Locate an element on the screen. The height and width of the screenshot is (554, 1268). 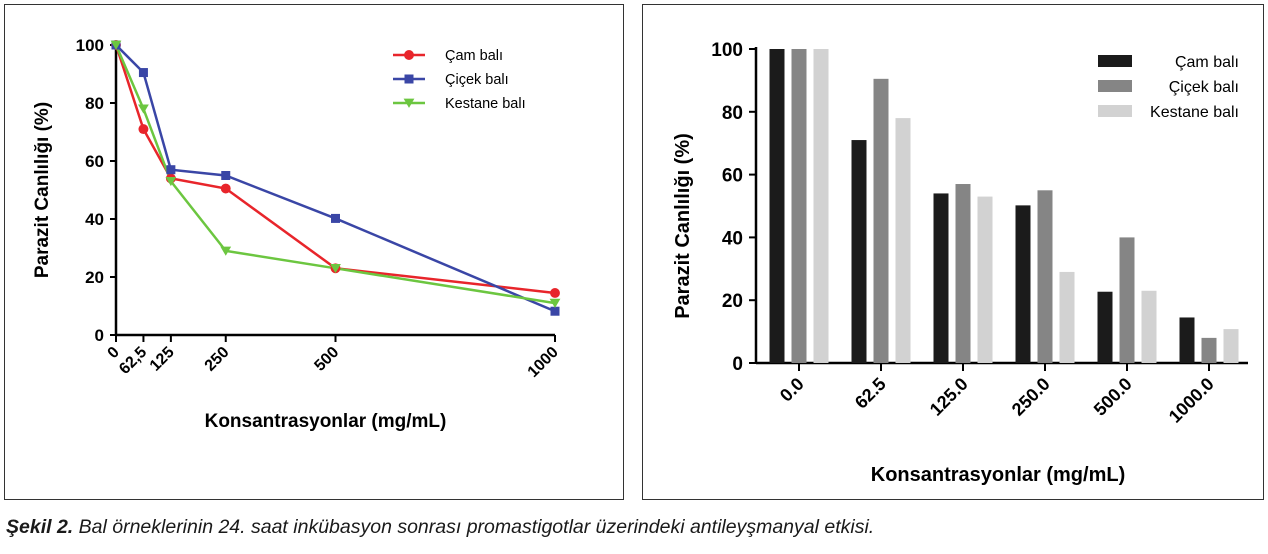
x-tick-label: 62,5 is located at coordinates (133, 361).